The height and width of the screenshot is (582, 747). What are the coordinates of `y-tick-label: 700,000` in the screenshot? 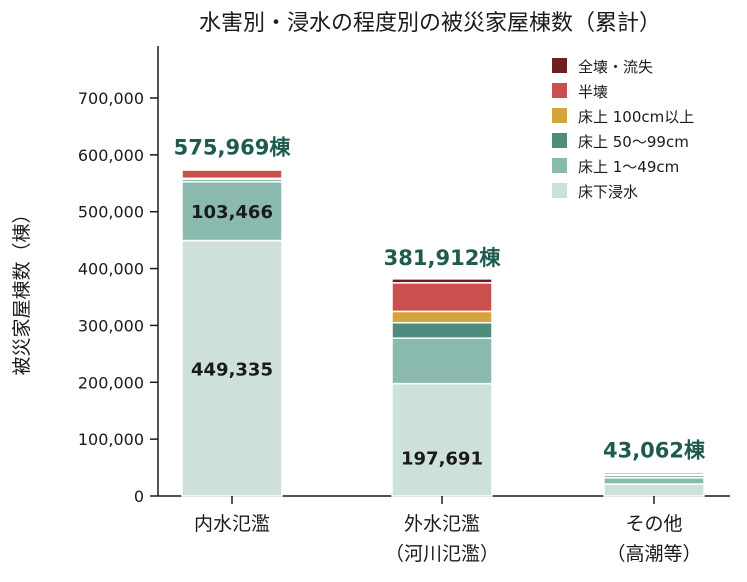 It's located at (111, 98).